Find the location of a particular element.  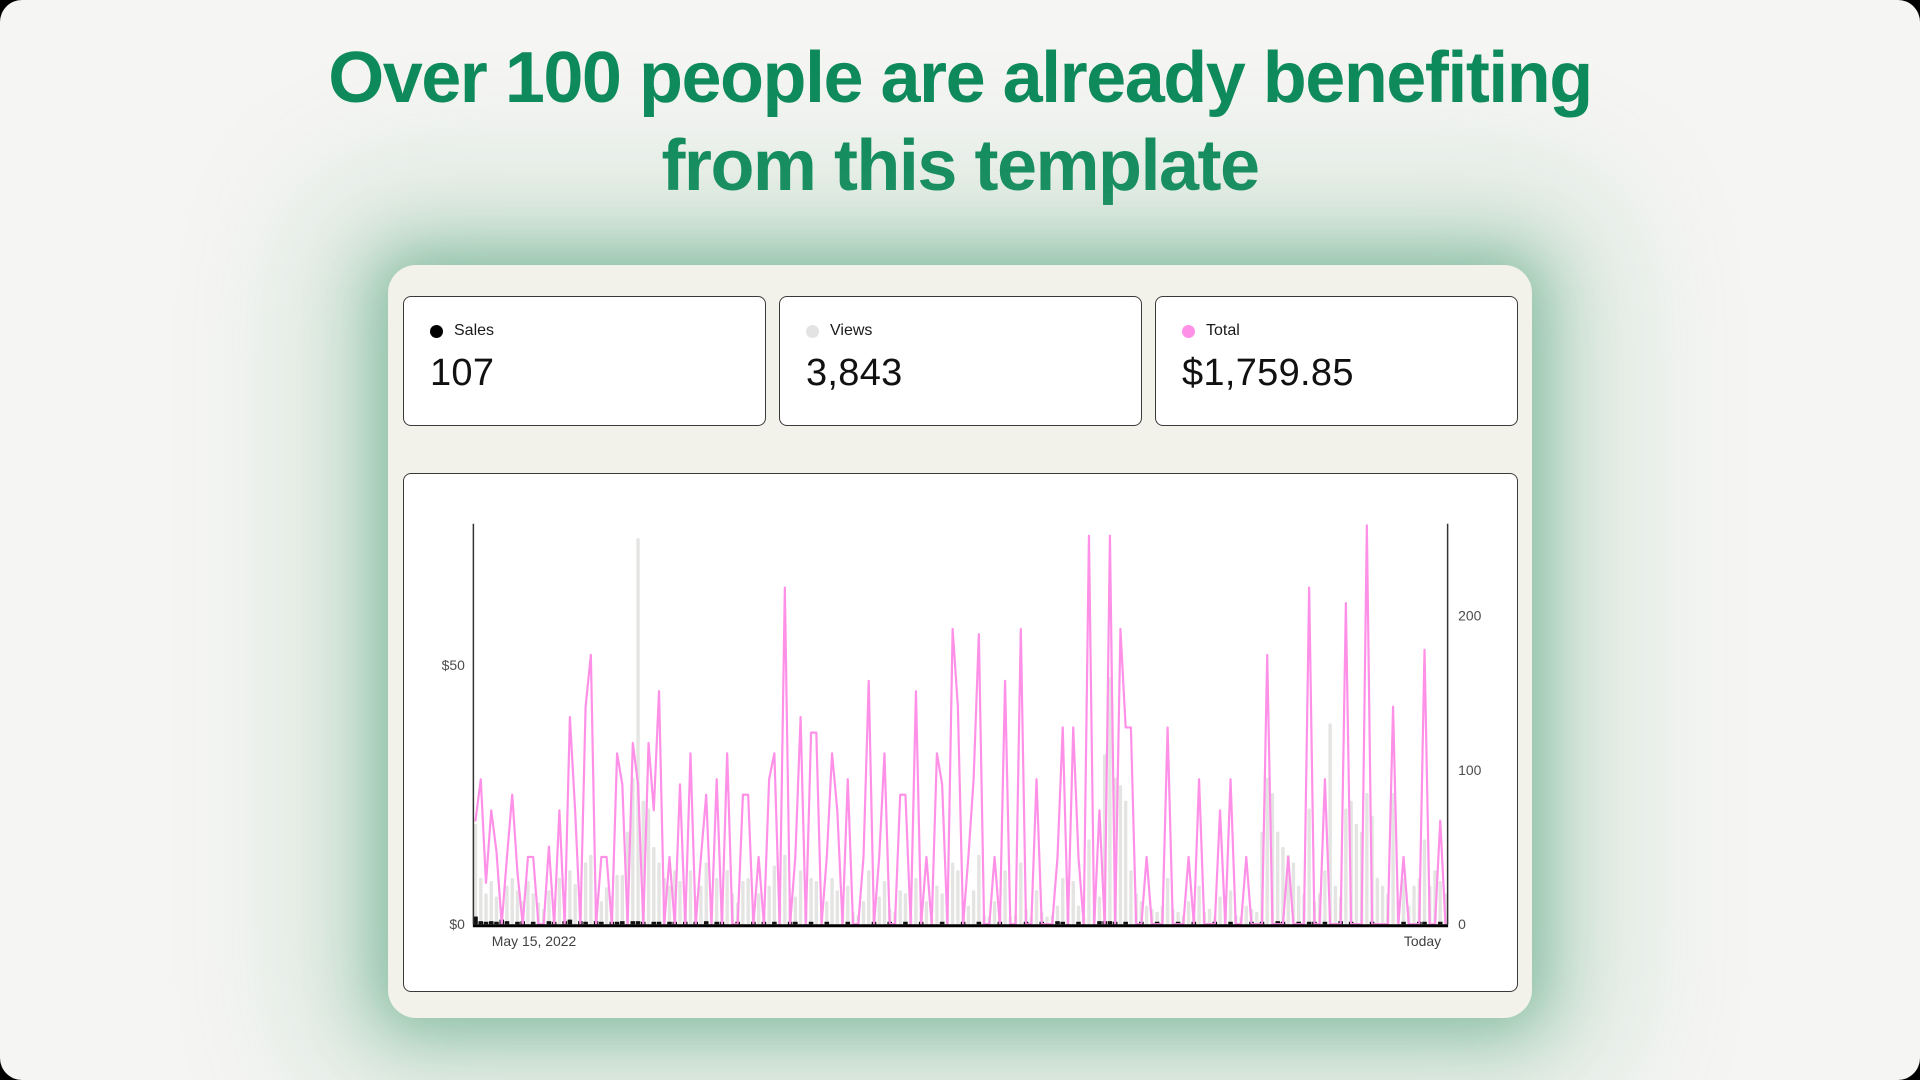

stat-card-total: Total $1,759.85 is located at coordinates (1336, 361).